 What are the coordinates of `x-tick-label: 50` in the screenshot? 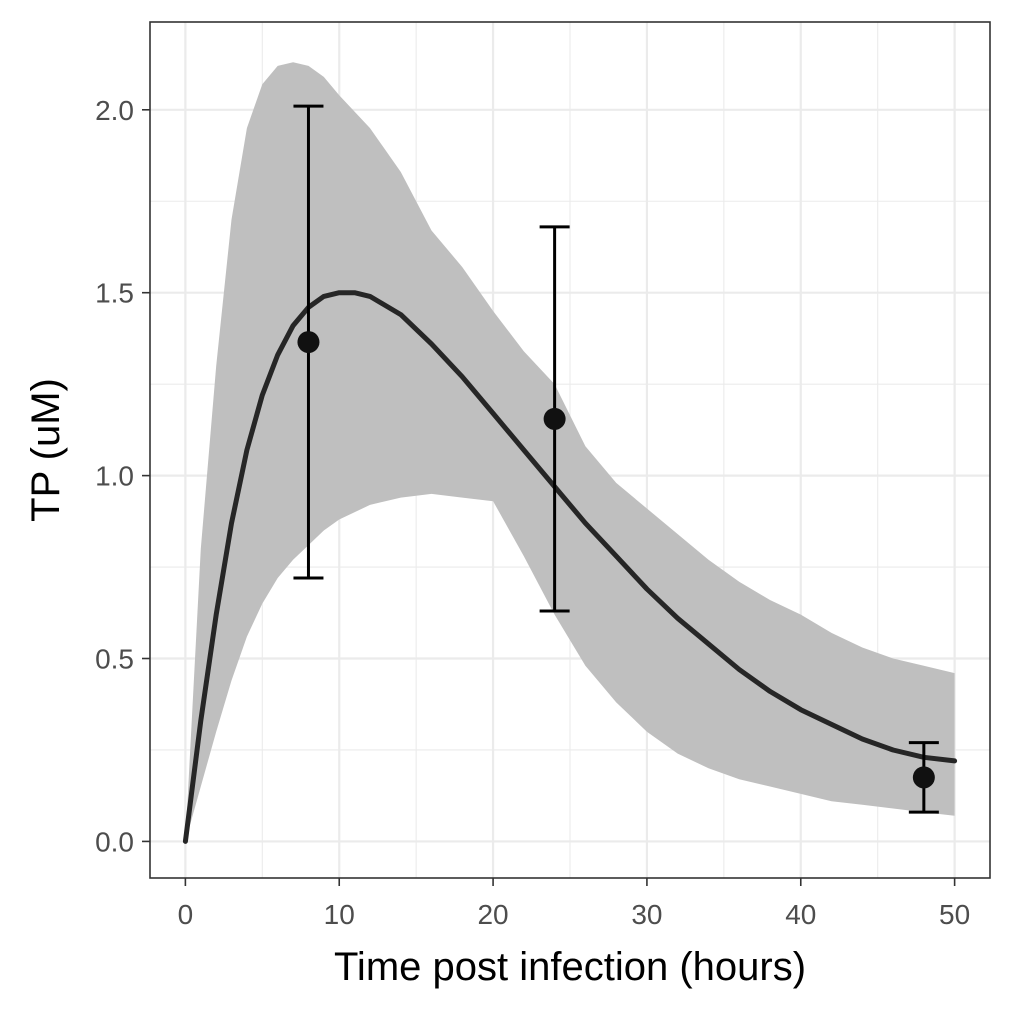 It's located at (954, 914).